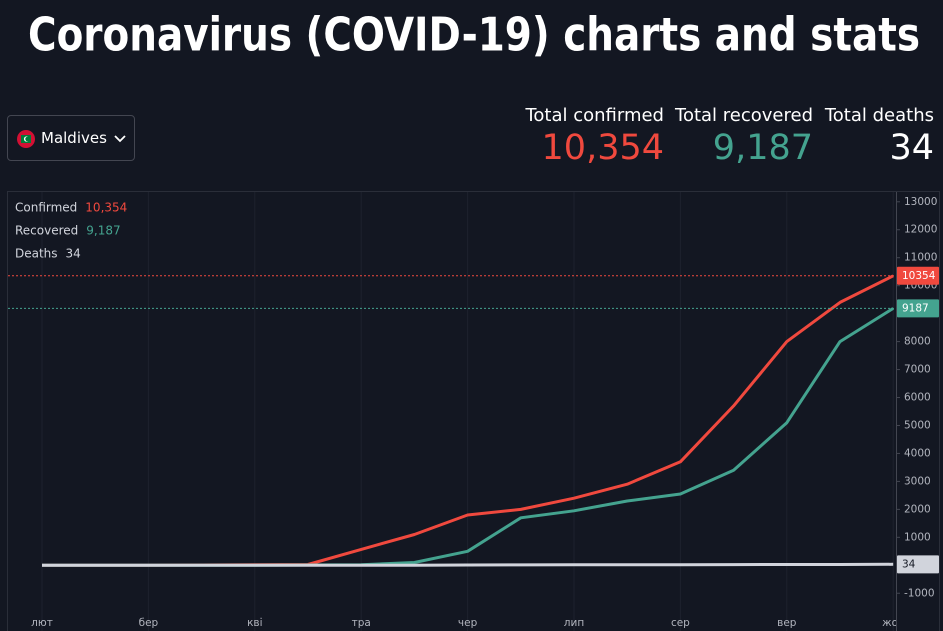 This screenshot has width=943, height=631. I want to click on stat-deaths: Total deaths 34, so click(879, 136).